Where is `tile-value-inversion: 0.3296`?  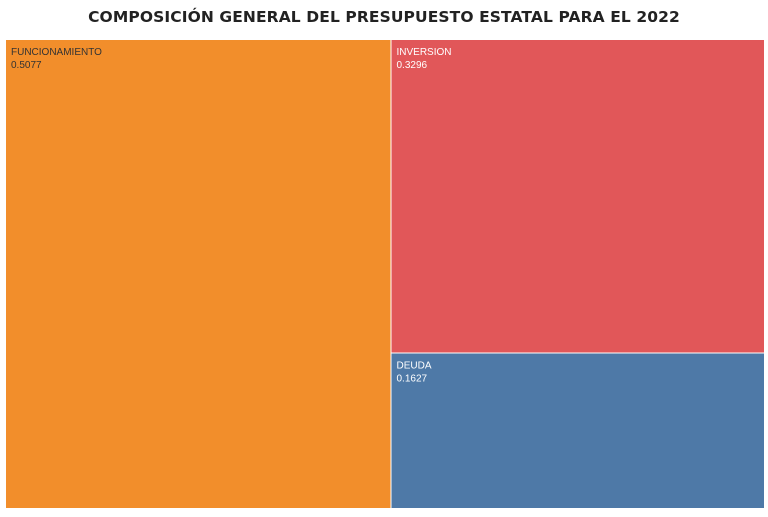 tile-value-inversion: 0.3296 is located at coordinates (412, 65).